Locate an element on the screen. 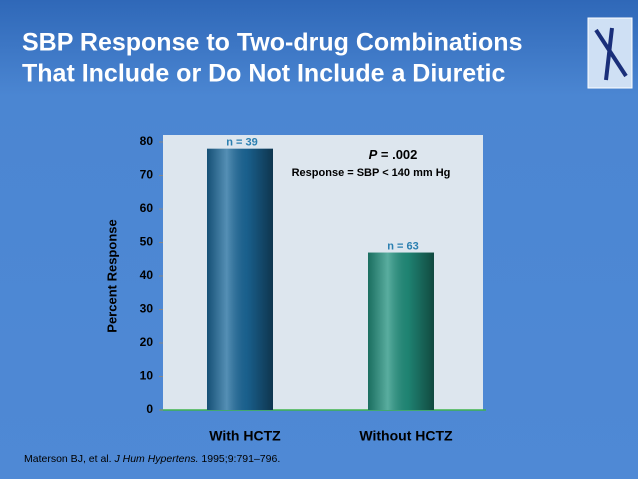  y-tick-label: 40 is located at coordinates (147, 275).